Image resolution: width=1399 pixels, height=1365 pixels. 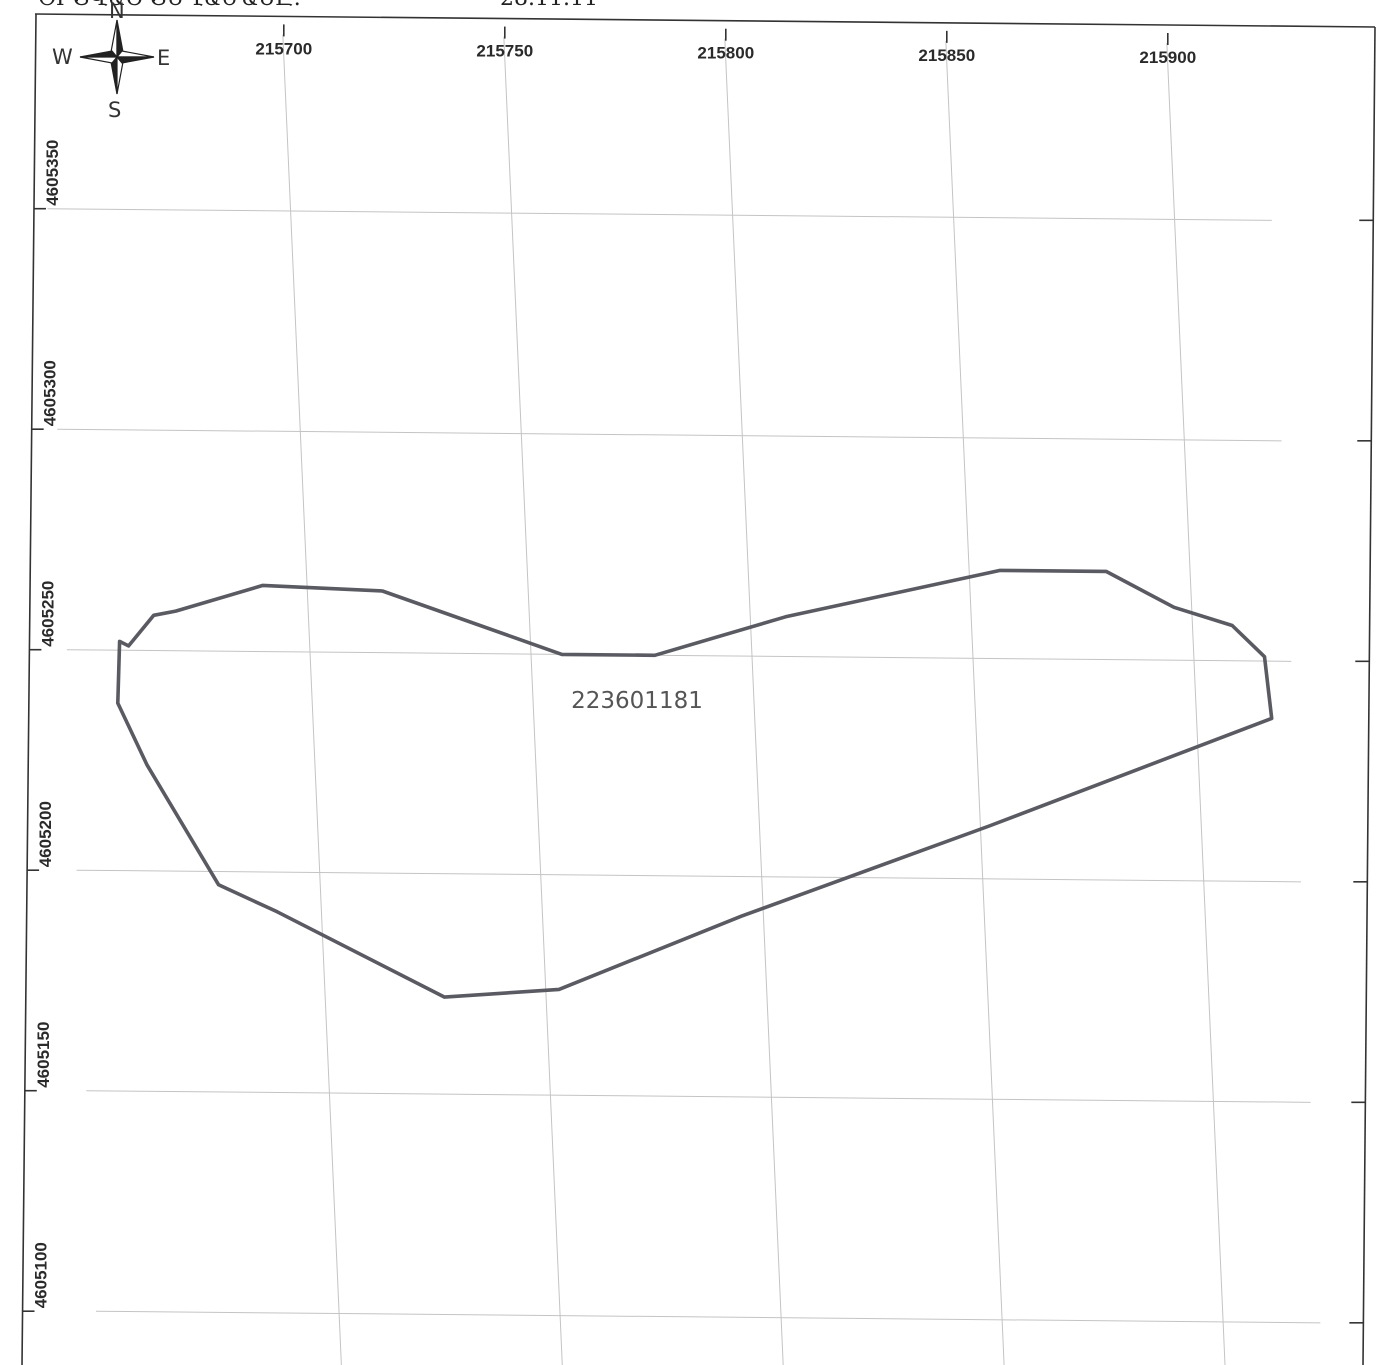 I want to click on y-tick-label: 4605150, so click(x=43, y=1055).